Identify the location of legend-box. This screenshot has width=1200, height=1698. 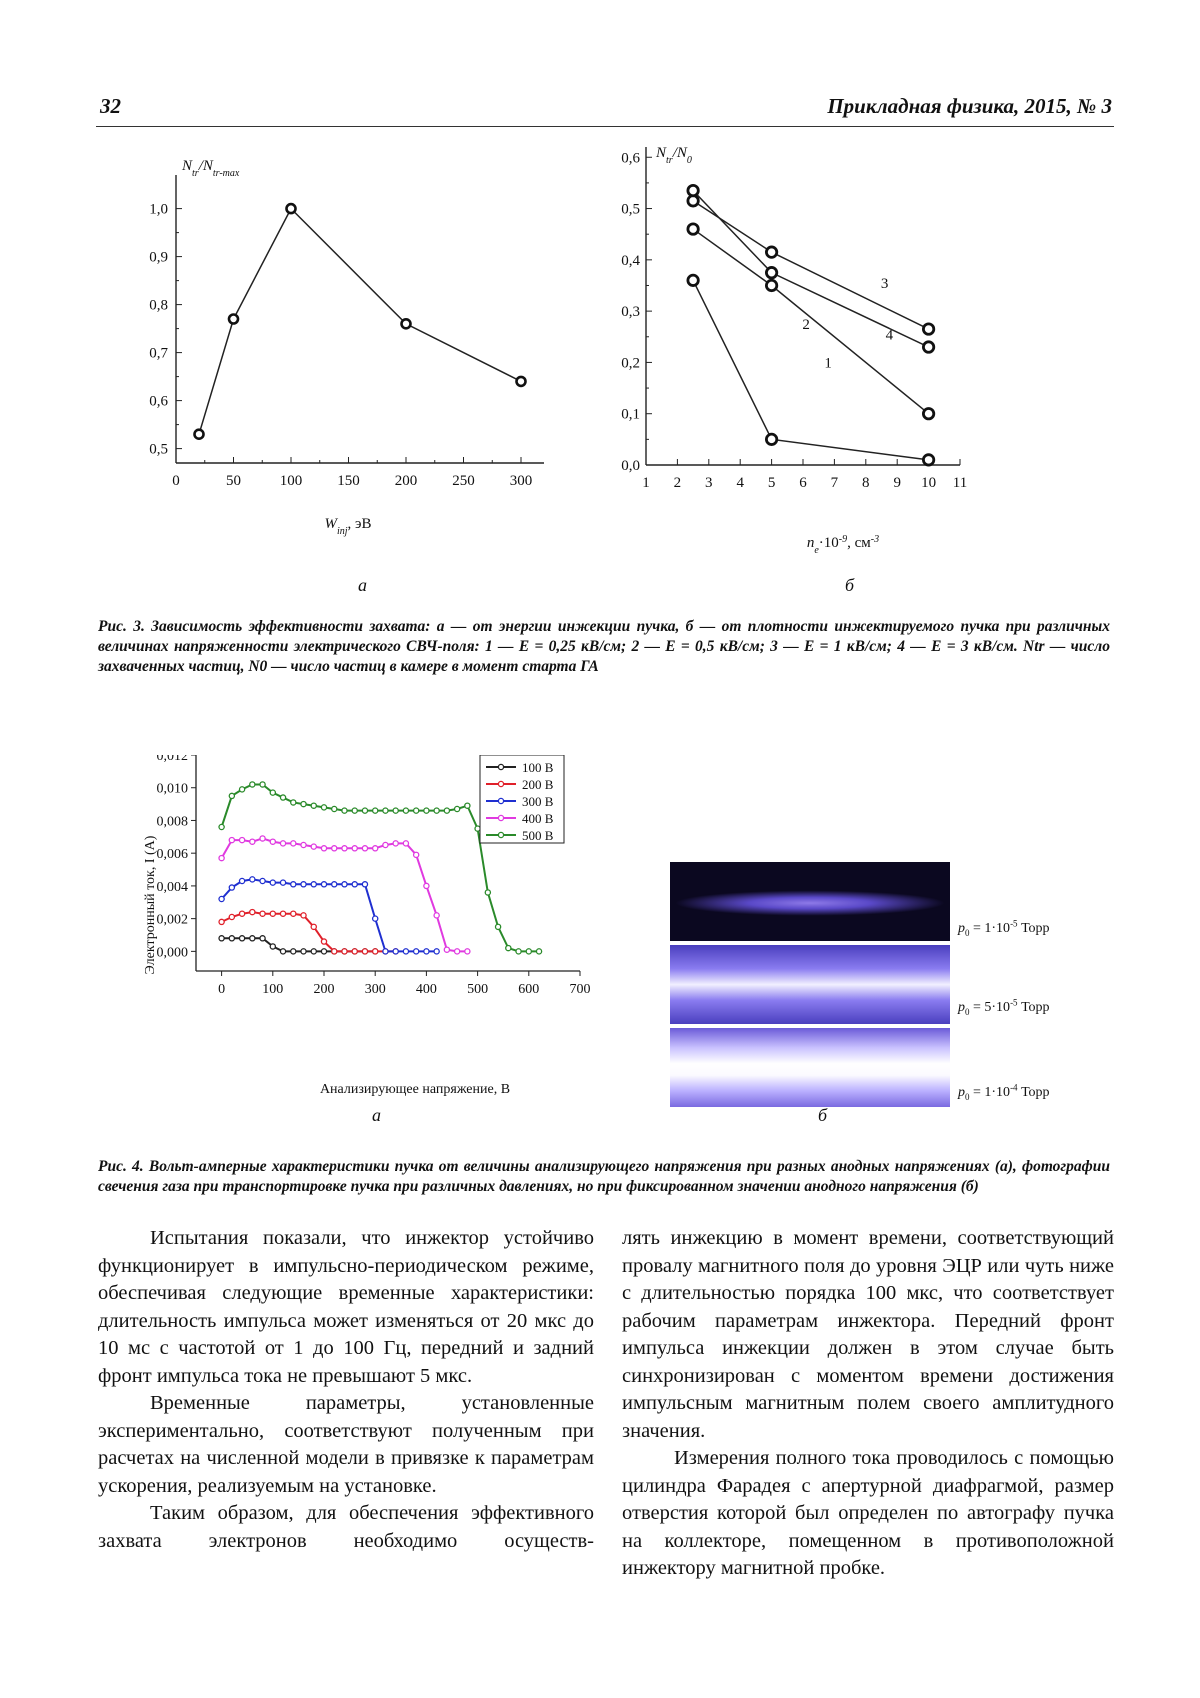
(522, 799).